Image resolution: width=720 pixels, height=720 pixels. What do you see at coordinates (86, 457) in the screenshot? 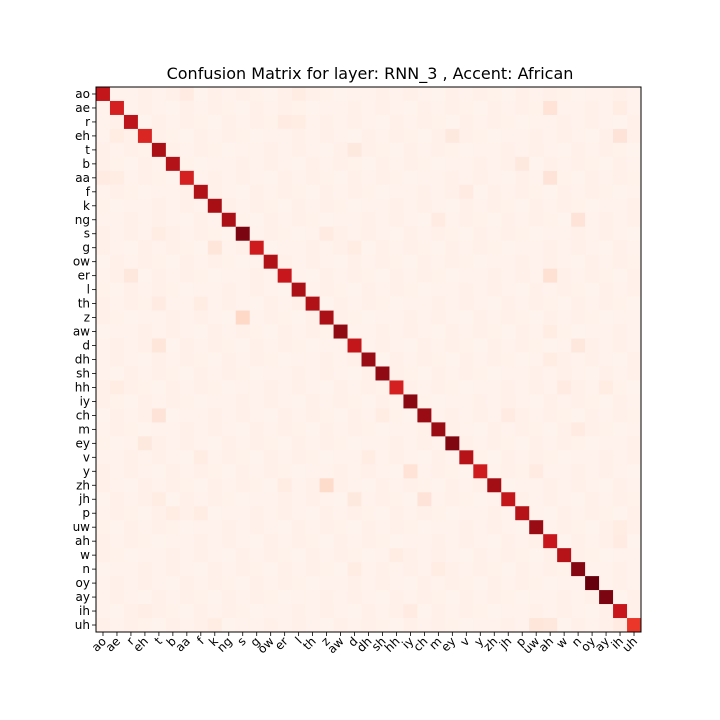
I see `y-tick-label: v` at bounding box center [86, 457].